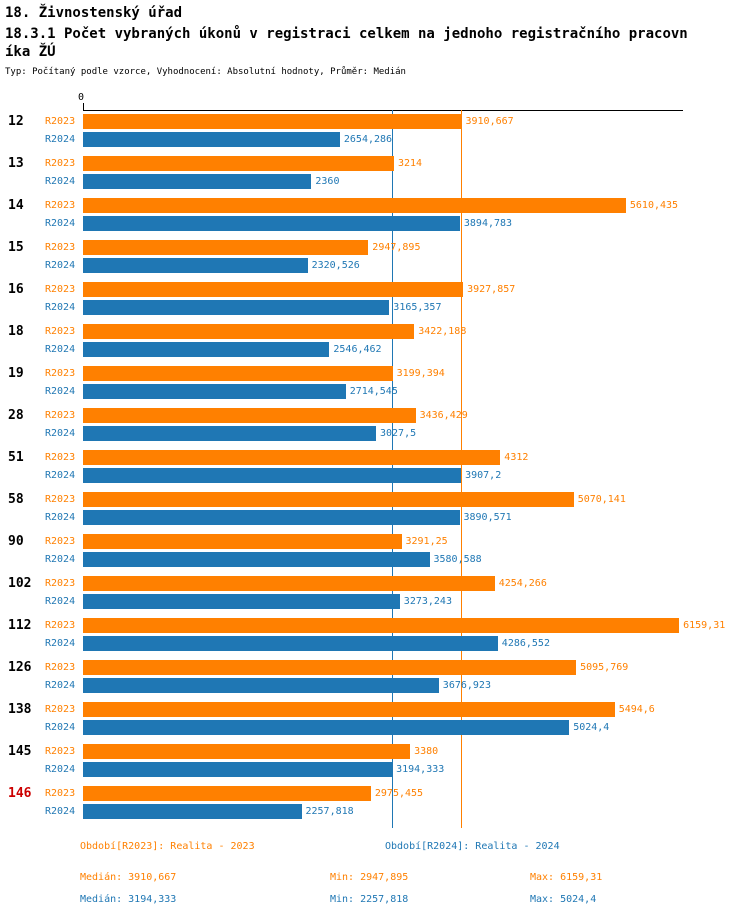  What do you see at coordinates (16, 121) in the screenshot?
I see `category-label: 12` at bounding box center [16, 121].